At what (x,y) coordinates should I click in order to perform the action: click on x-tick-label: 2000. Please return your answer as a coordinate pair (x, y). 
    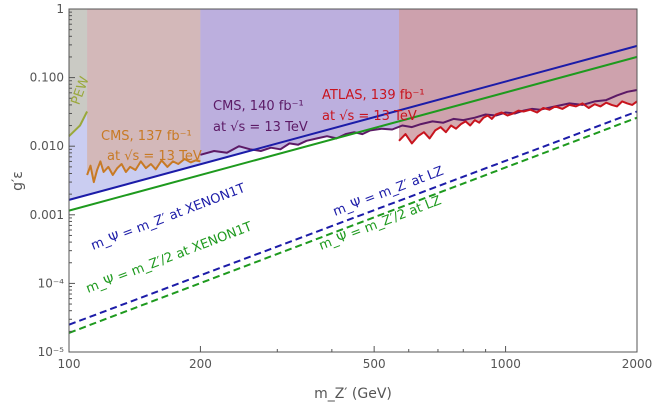
    Looking at the image, I should click on (637, 364).